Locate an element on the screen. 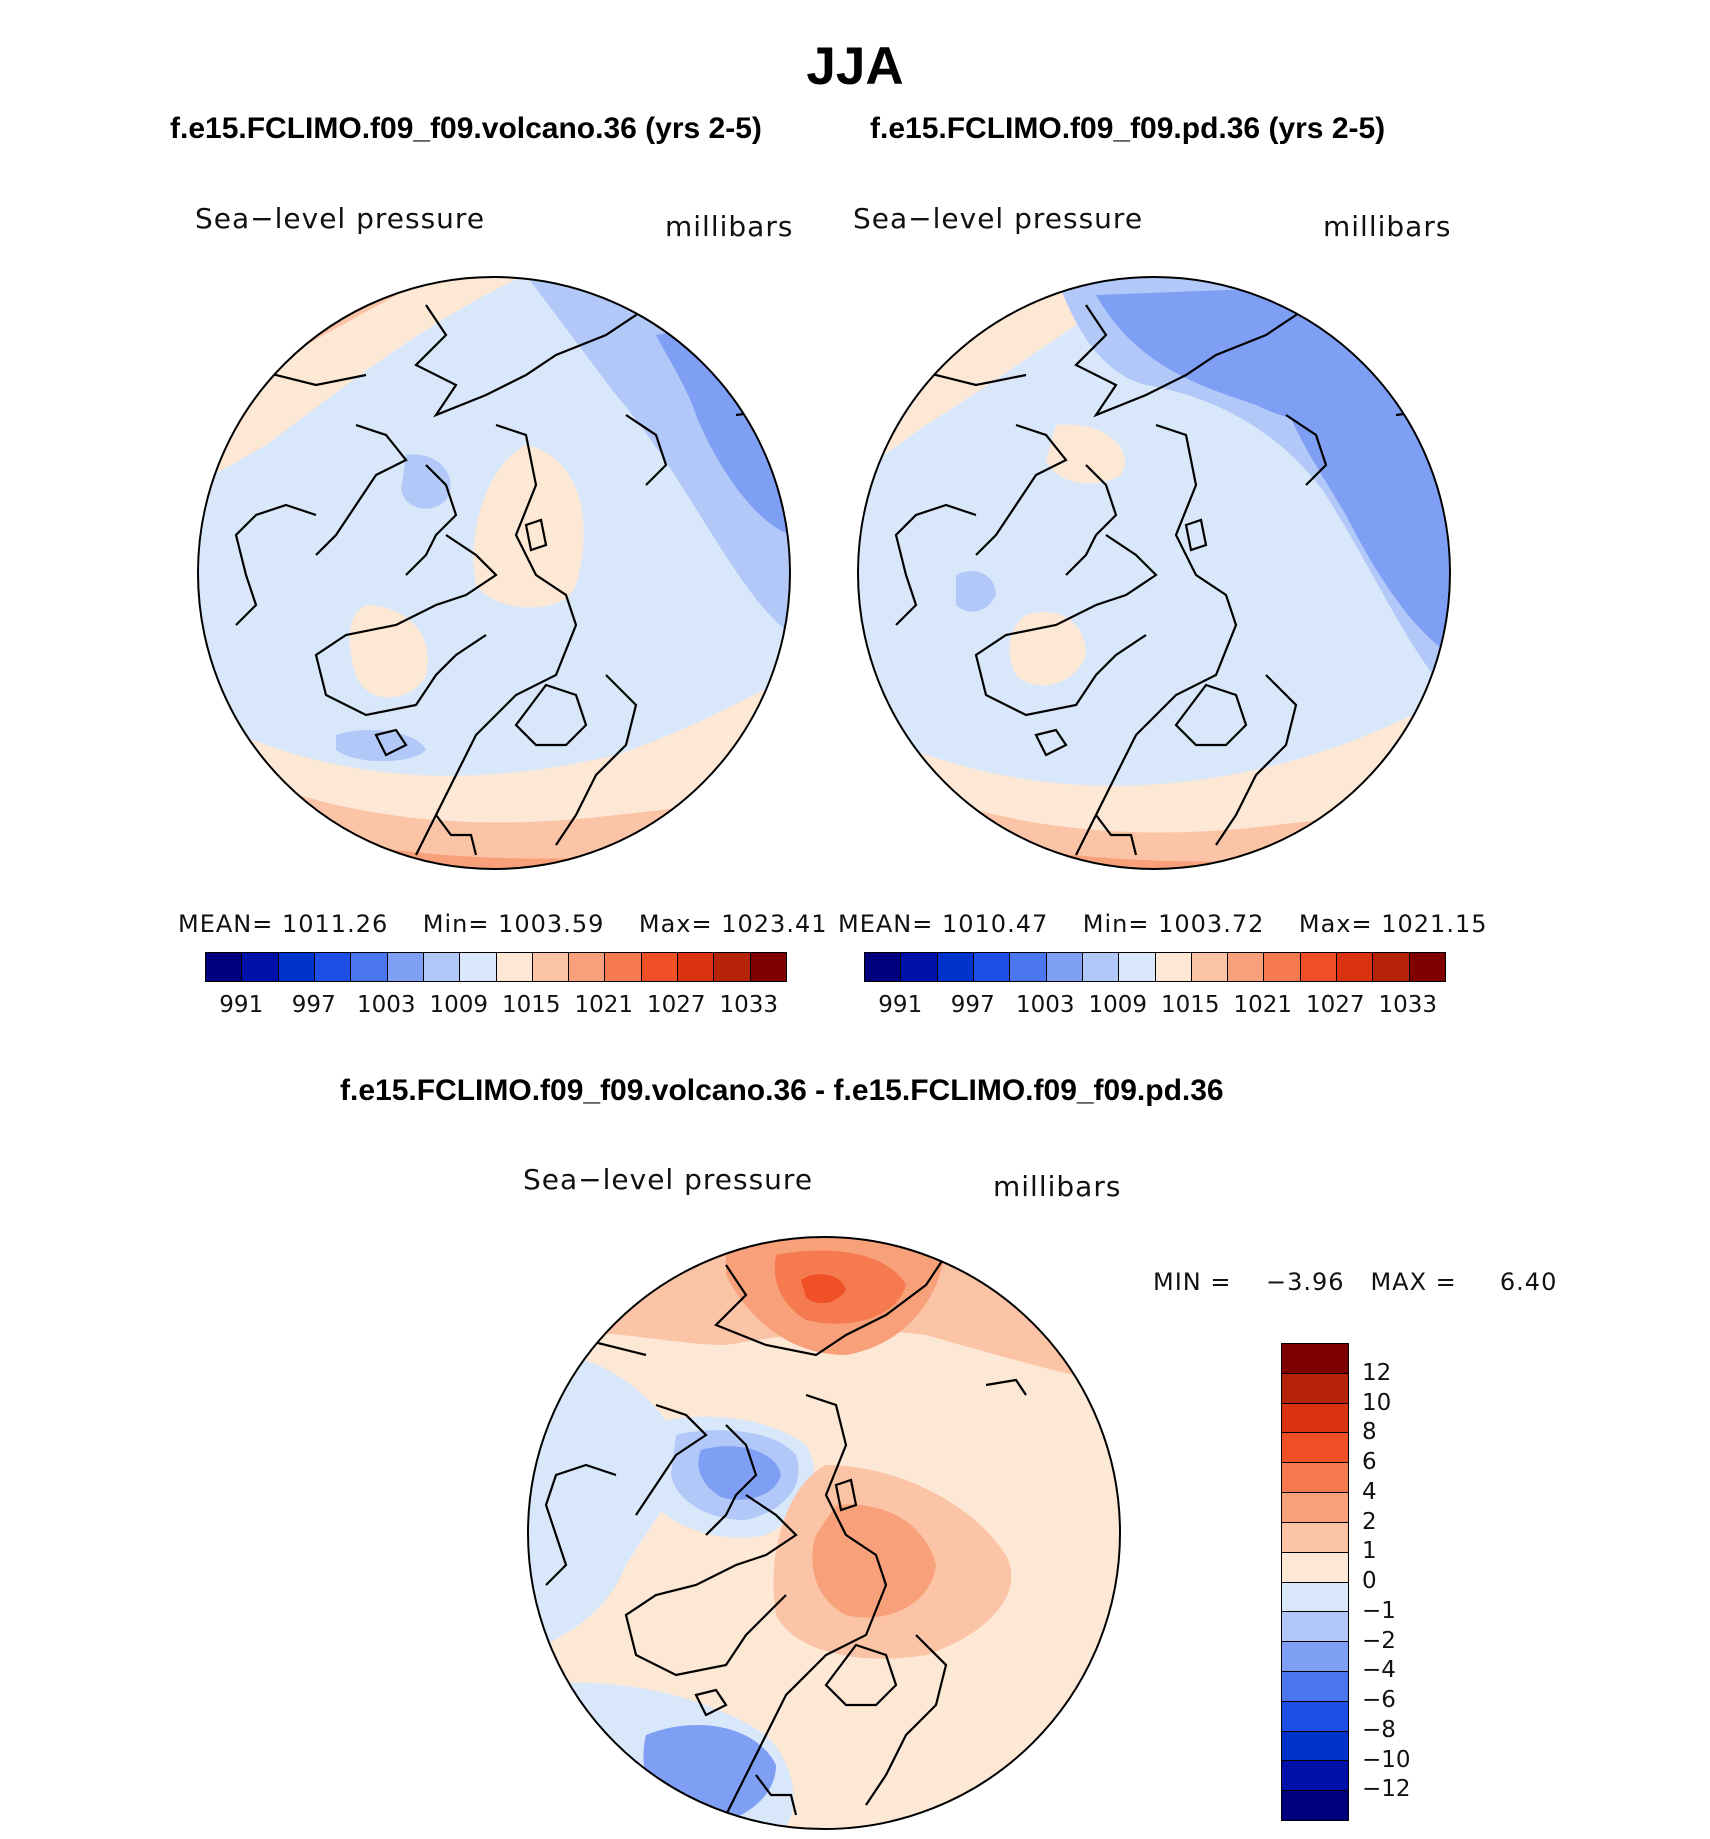 The image size is (1710, 1839). difference-colorbar-tick-label: −4 is located at coordinates (1379, 1670).